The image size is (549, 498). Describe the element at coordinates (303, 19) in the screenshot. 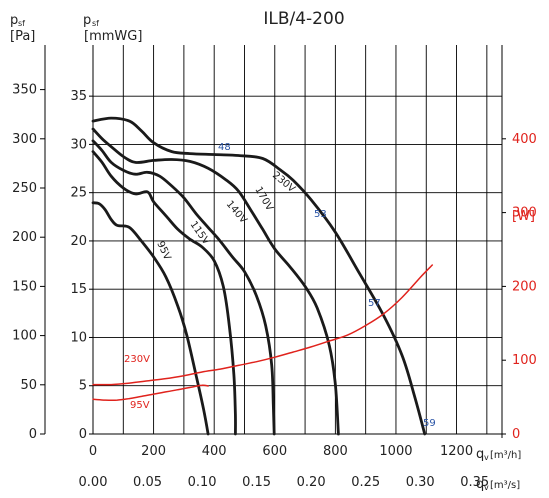

I see `chart-title: ILB/4-200` at that location.